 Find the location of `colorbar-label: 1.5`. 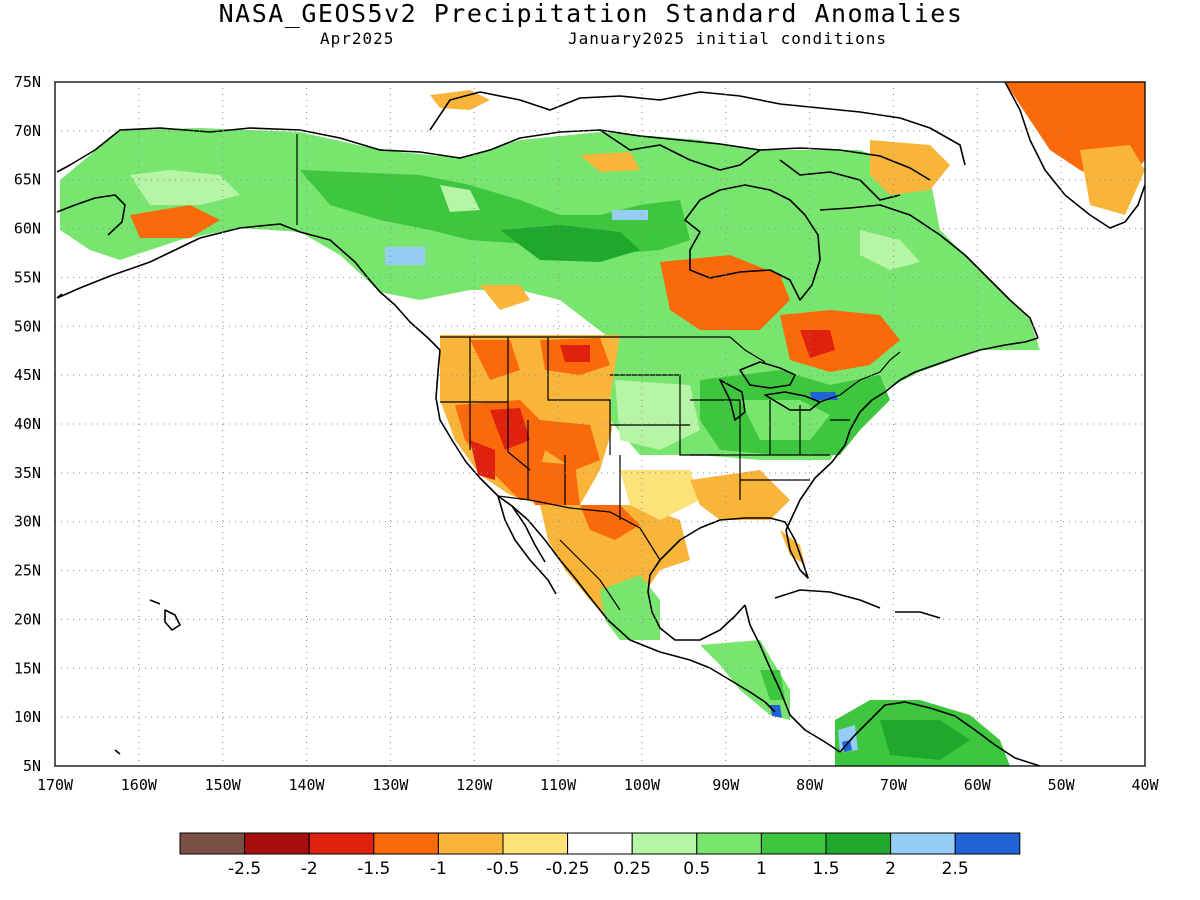

colorbar-label: 1.5 is located at coordinates (825, 869).